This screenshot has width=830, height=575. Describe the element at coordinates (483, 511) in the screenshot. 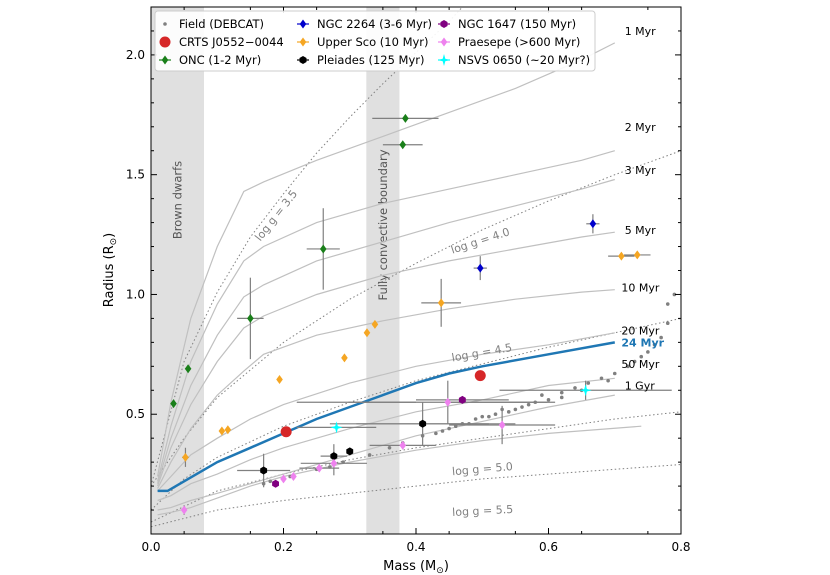

I see `logg-label-4: log g = 5.5` at that location.